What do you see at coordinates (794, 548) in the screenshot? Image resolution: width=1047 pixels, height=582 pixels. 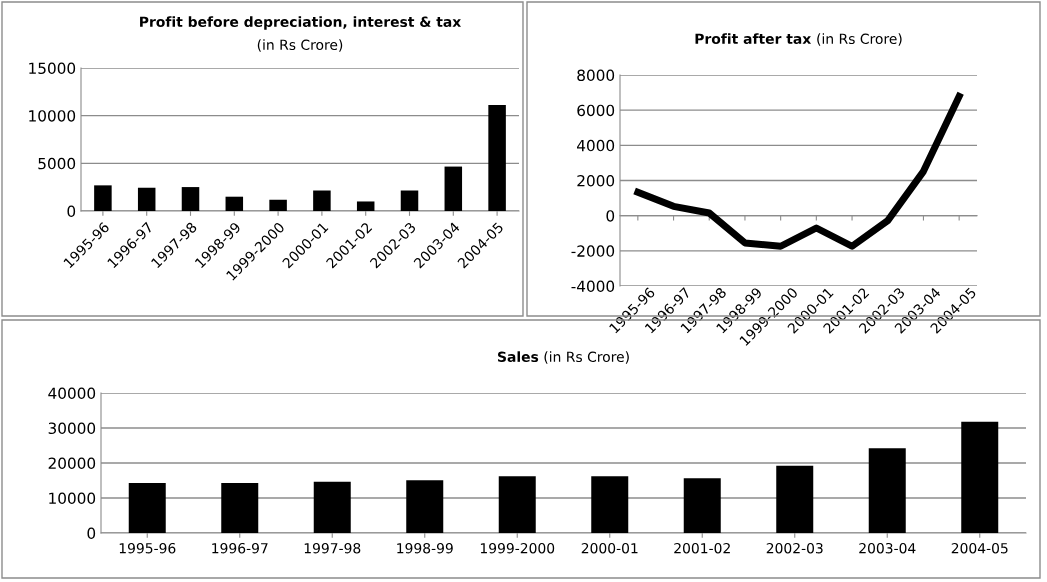 I see `x-tick-label: 2002-03` at bounding box center [794, 548].